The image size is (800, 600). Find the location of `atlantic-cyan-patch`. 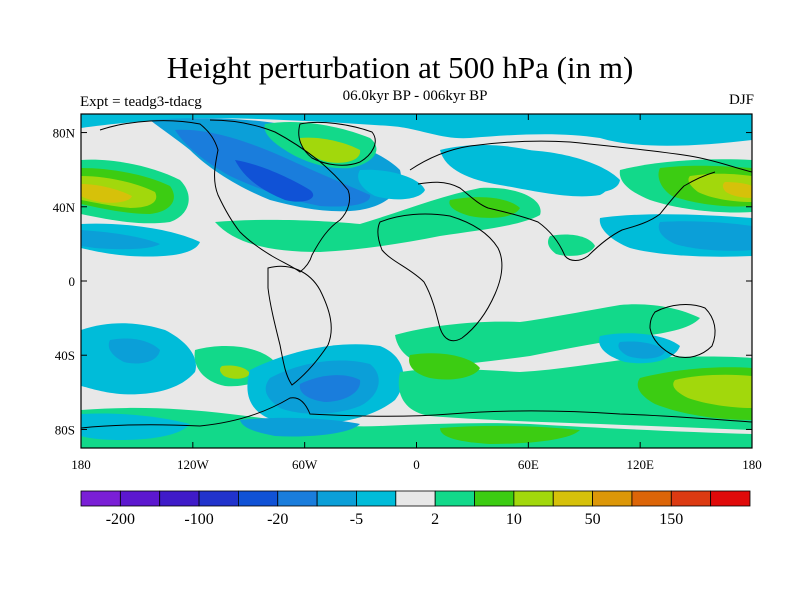

atlantic-cyan-patch is located at coordinates (391, 184).